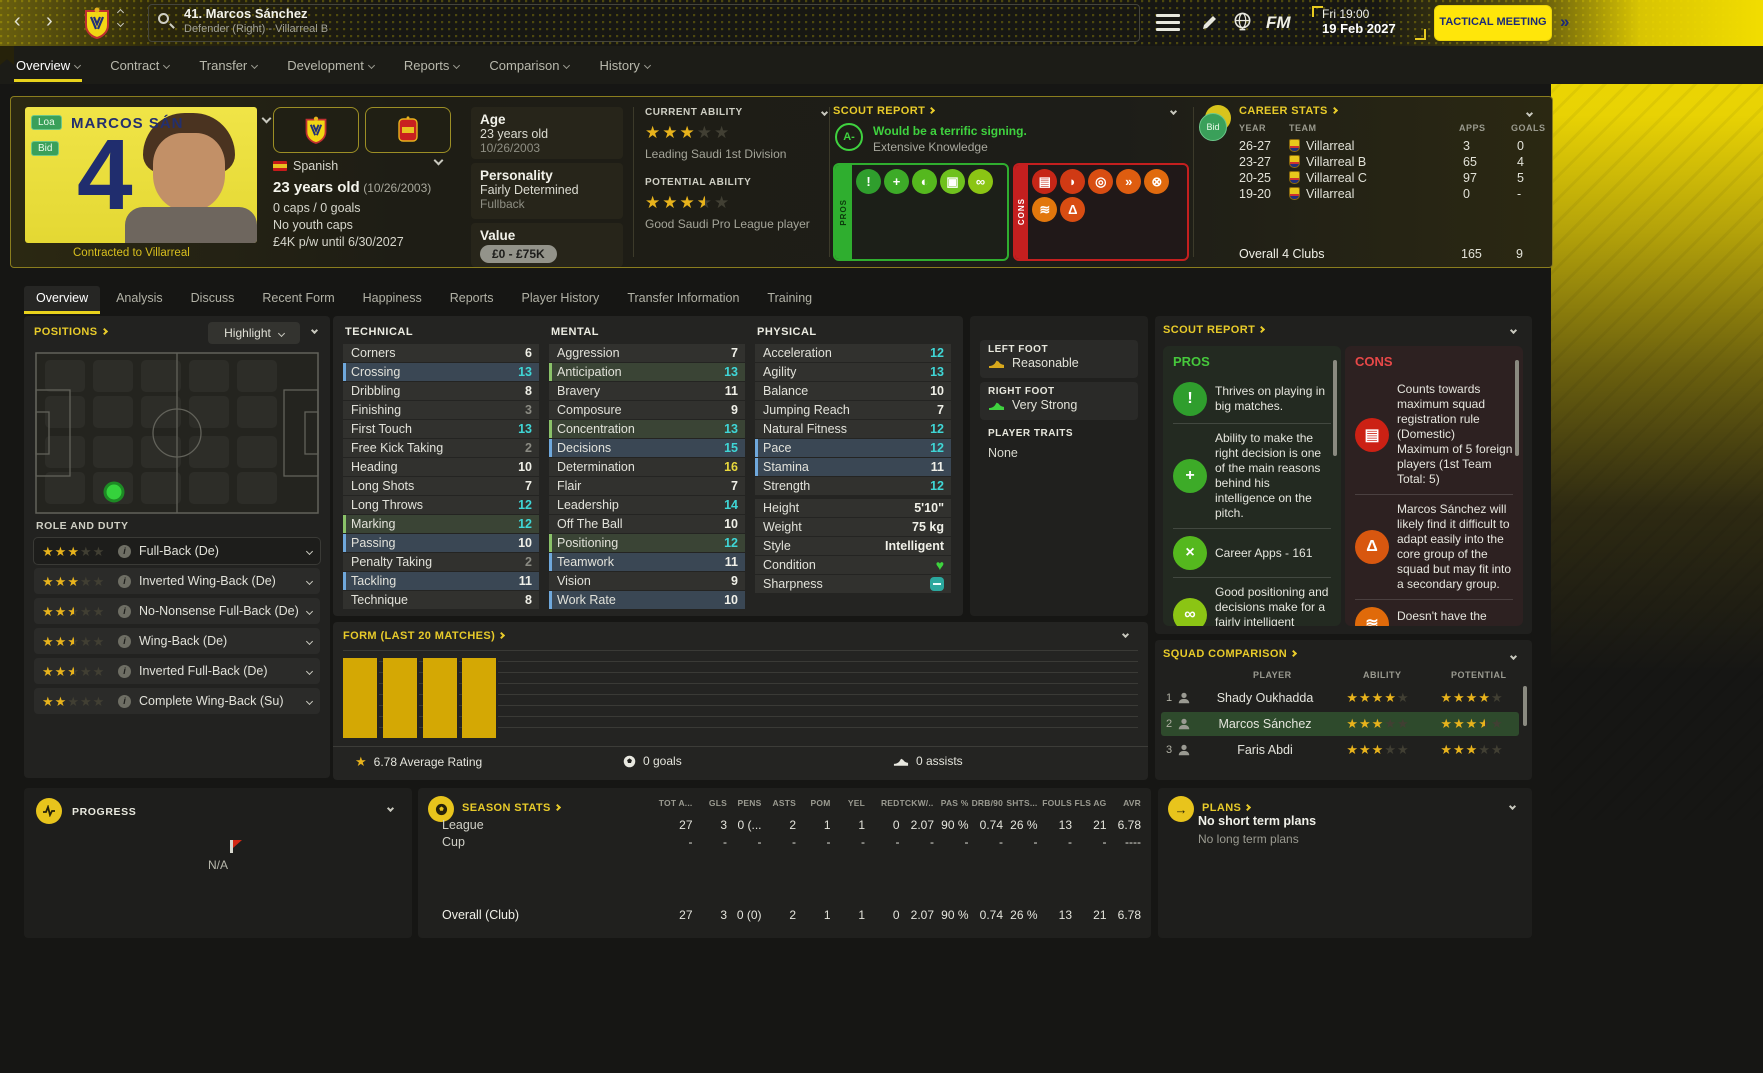  I want to click on attribute-row: Weight 75 kg, so click(853, 527).